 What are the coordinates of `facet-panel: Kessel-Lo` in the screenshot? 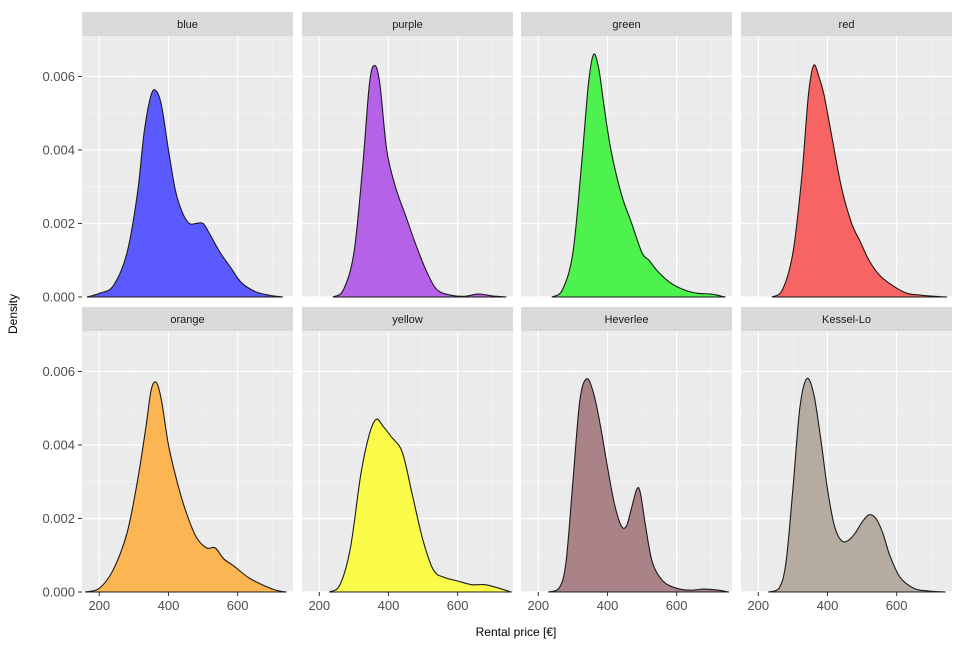 It's located at (846, 450).